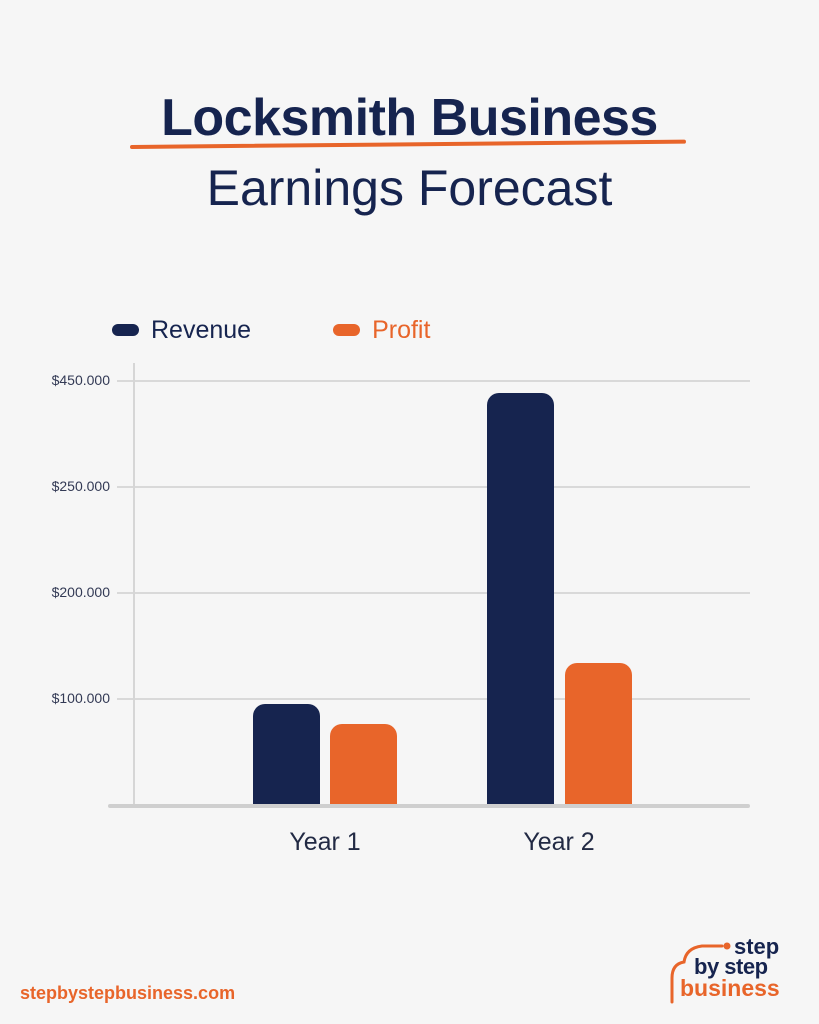 The image size is (819, 1024). I want to click on logo-word-business: business, so click(730, 988).